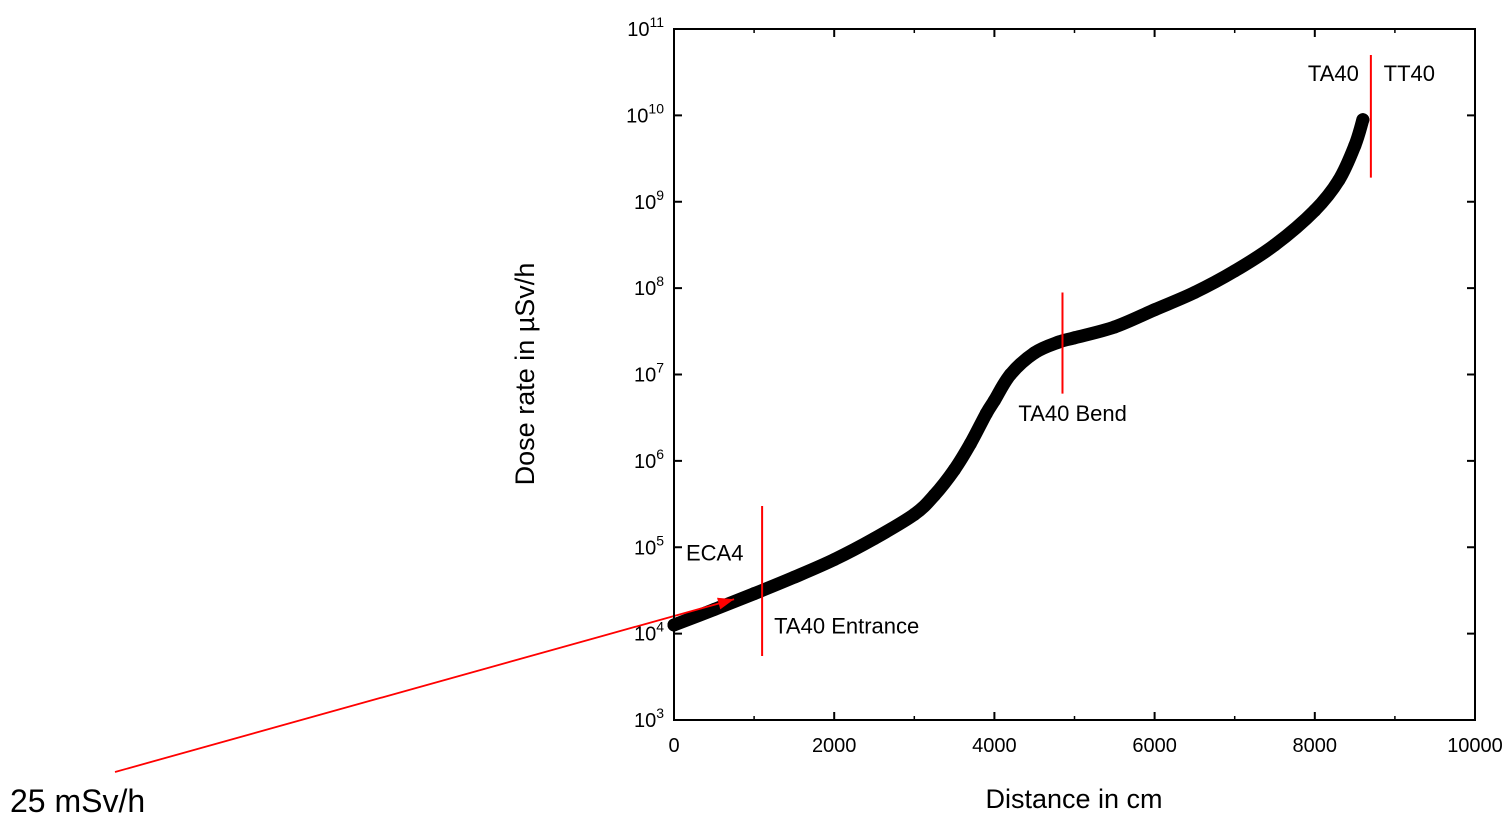  I want to click on x-tick-label: 0, so click(673, 746).